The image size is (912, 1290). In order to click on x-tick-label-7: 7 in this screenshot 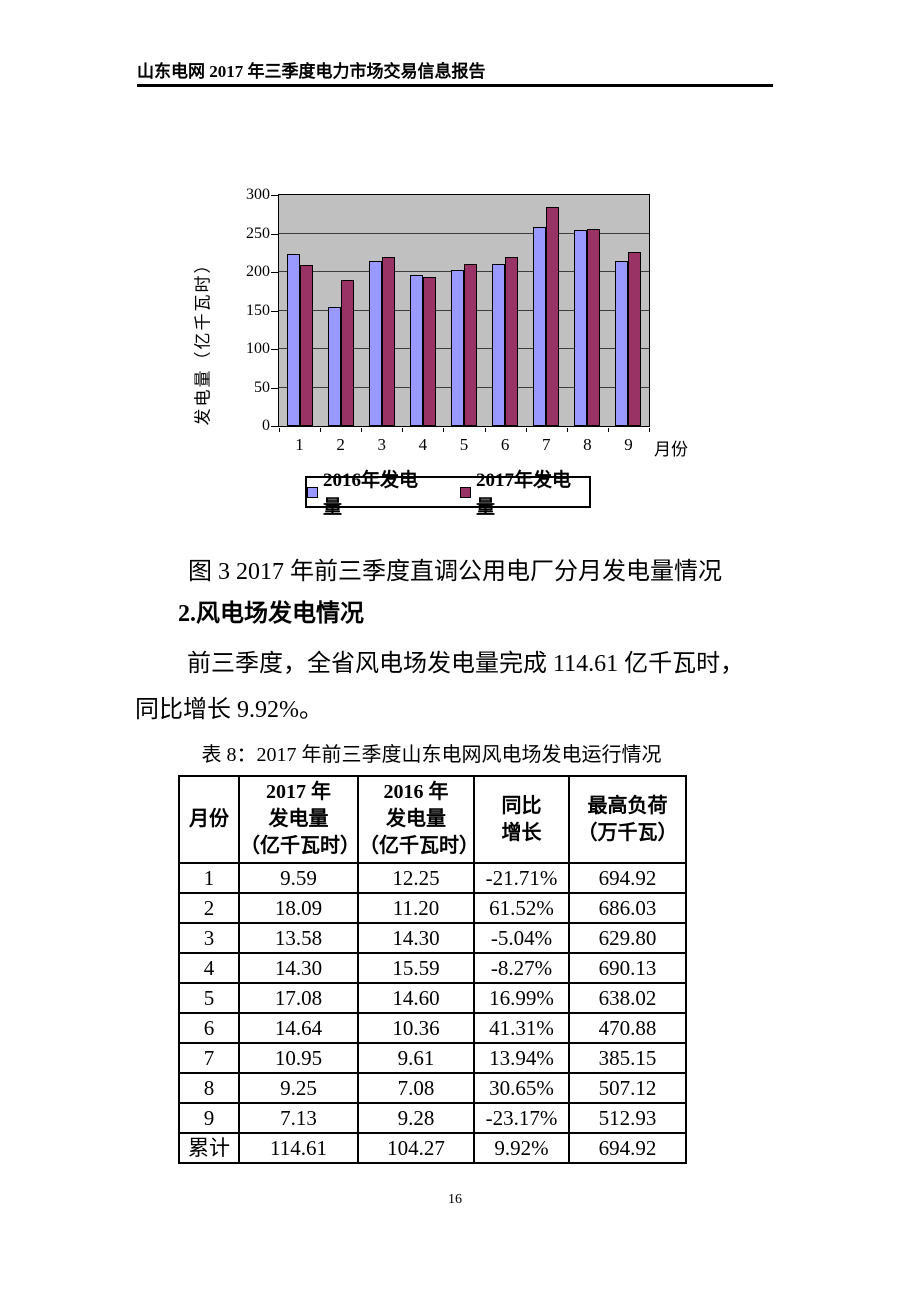, I will do `click(546, 444)`.